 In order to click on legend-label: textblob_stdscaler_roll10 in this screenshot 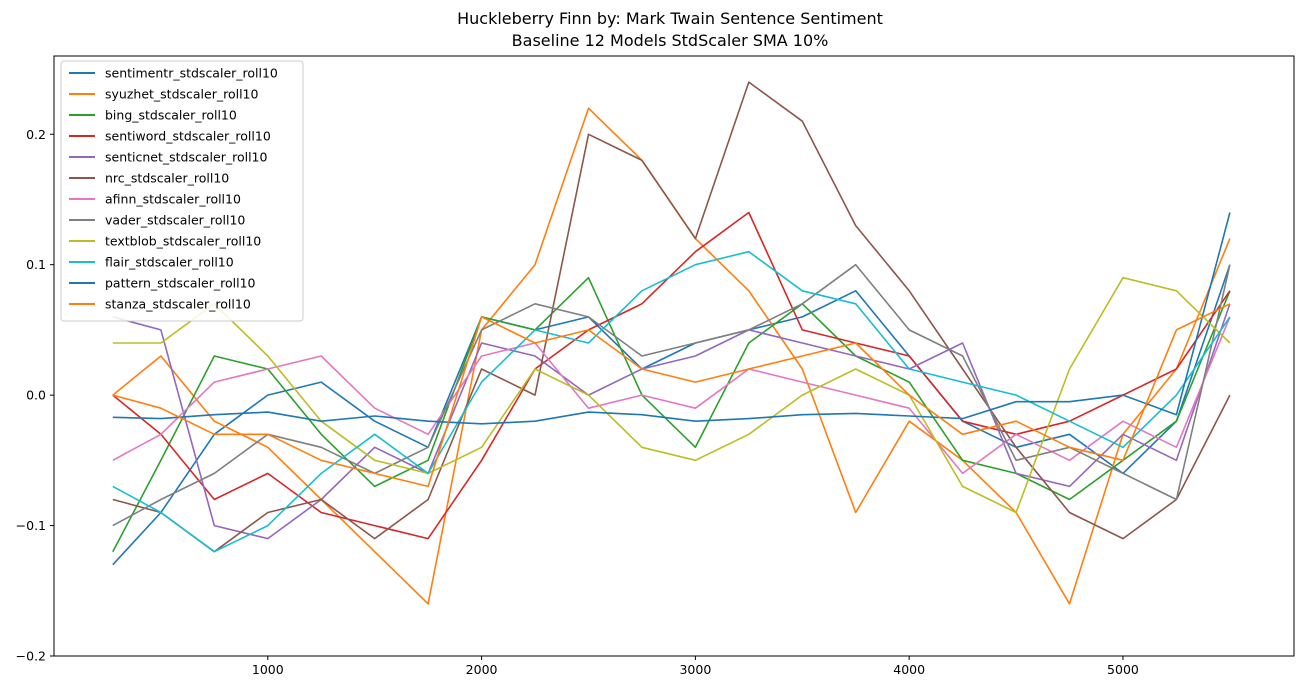, I will do `click(183, 241)`.